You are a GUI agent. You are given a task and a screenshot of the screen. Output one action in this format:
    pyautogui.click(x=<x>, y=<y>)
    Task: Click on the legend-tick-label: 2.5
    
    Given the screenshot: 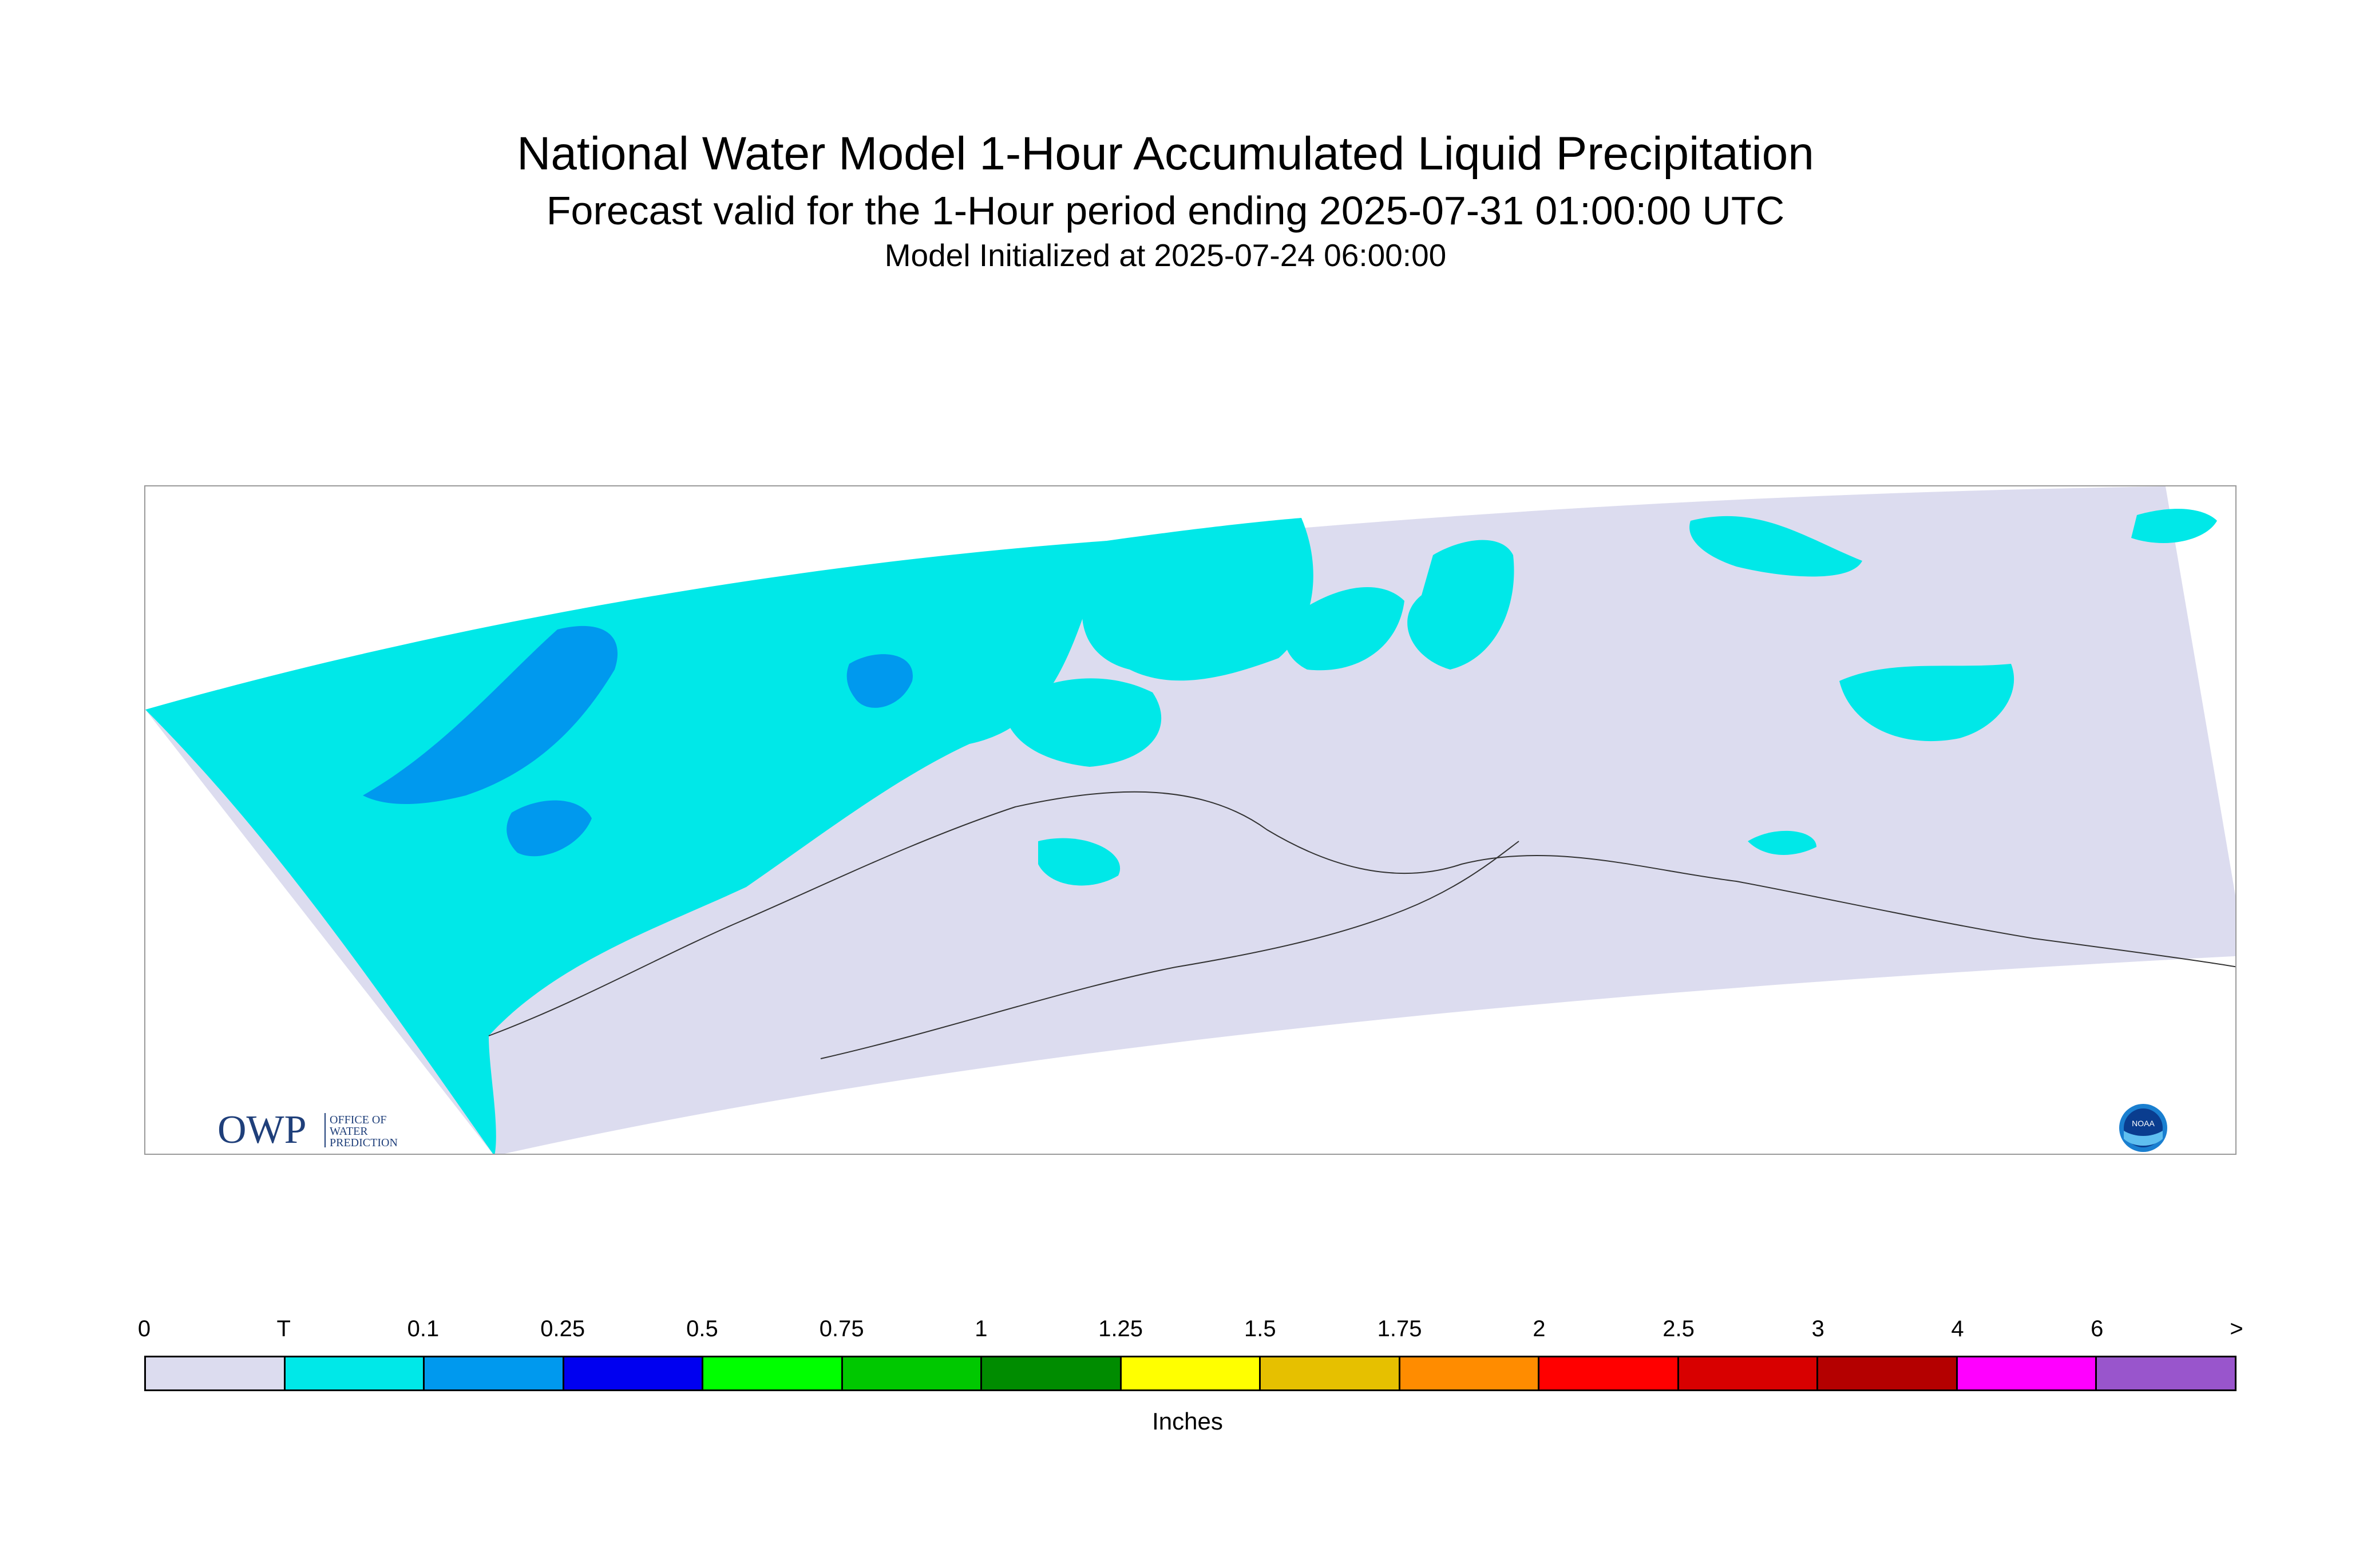 What is the action you would take?
    pyautogui.click(x=1679, y=1328)
    